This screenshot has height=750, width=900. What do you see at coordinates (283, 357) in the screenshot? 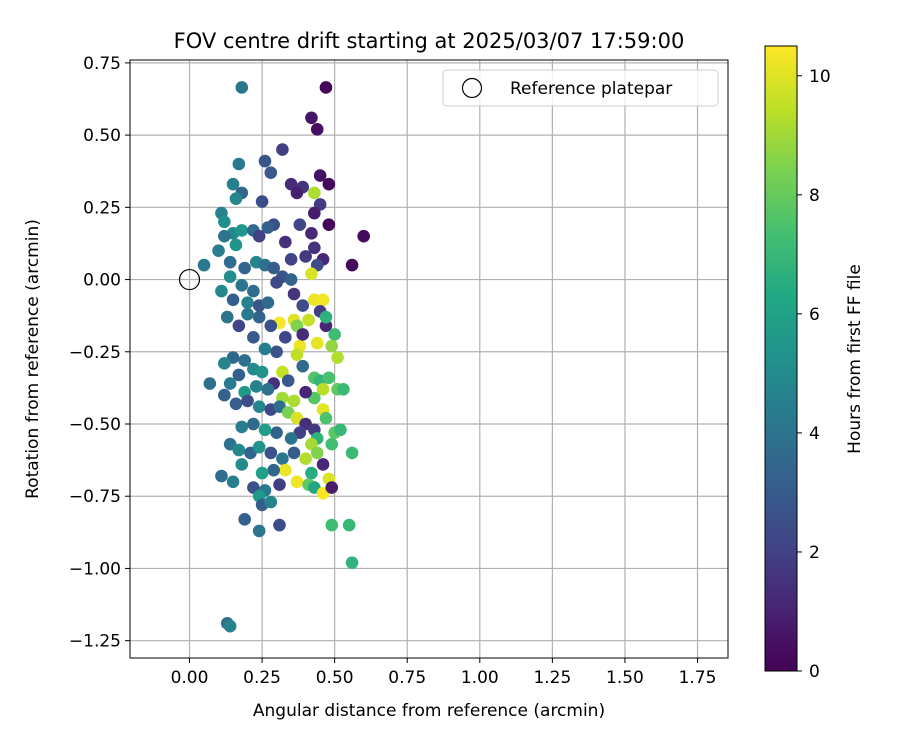
I see `data-points` at bounding box center [283, 357].